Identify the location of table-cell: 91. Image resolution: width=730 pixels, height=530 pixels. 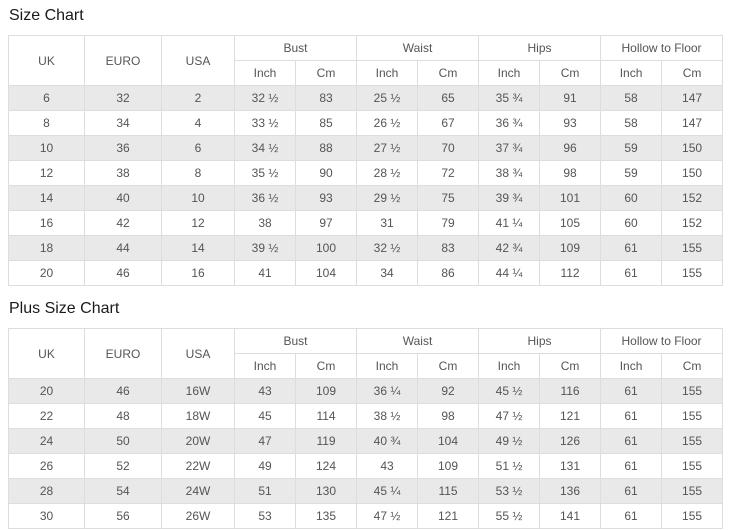
(570, 98).